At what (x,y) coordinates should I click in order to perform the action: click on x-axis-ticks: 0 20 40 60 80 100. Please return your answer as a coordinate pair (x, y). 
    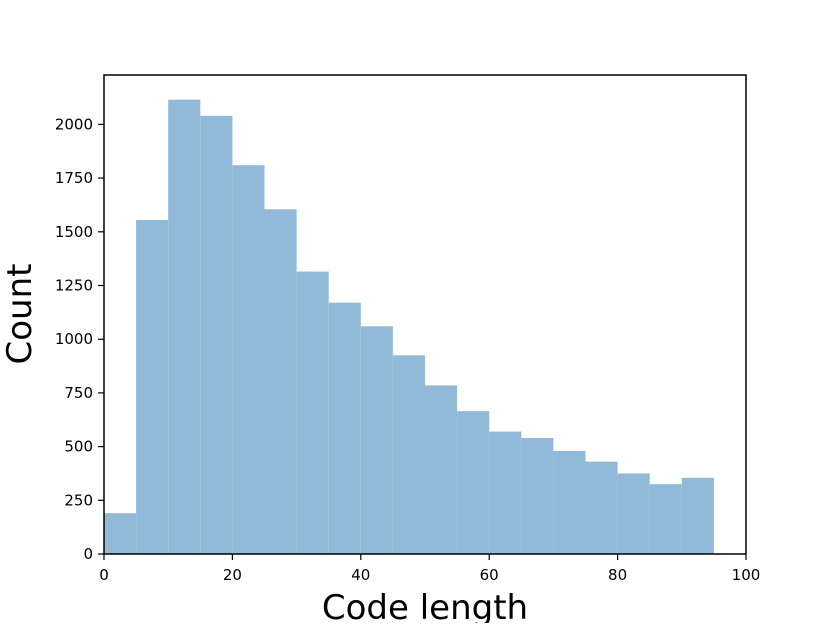
    Looking at the image, I should click on (429, 569).